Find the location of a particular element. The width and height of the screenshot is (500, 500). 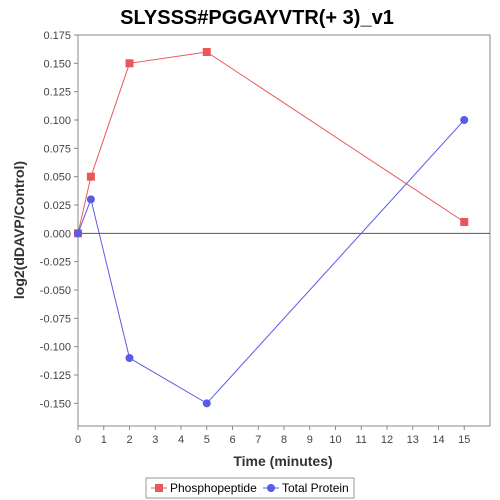

x-tick-label: 15 is located at coordinates (464, 440).